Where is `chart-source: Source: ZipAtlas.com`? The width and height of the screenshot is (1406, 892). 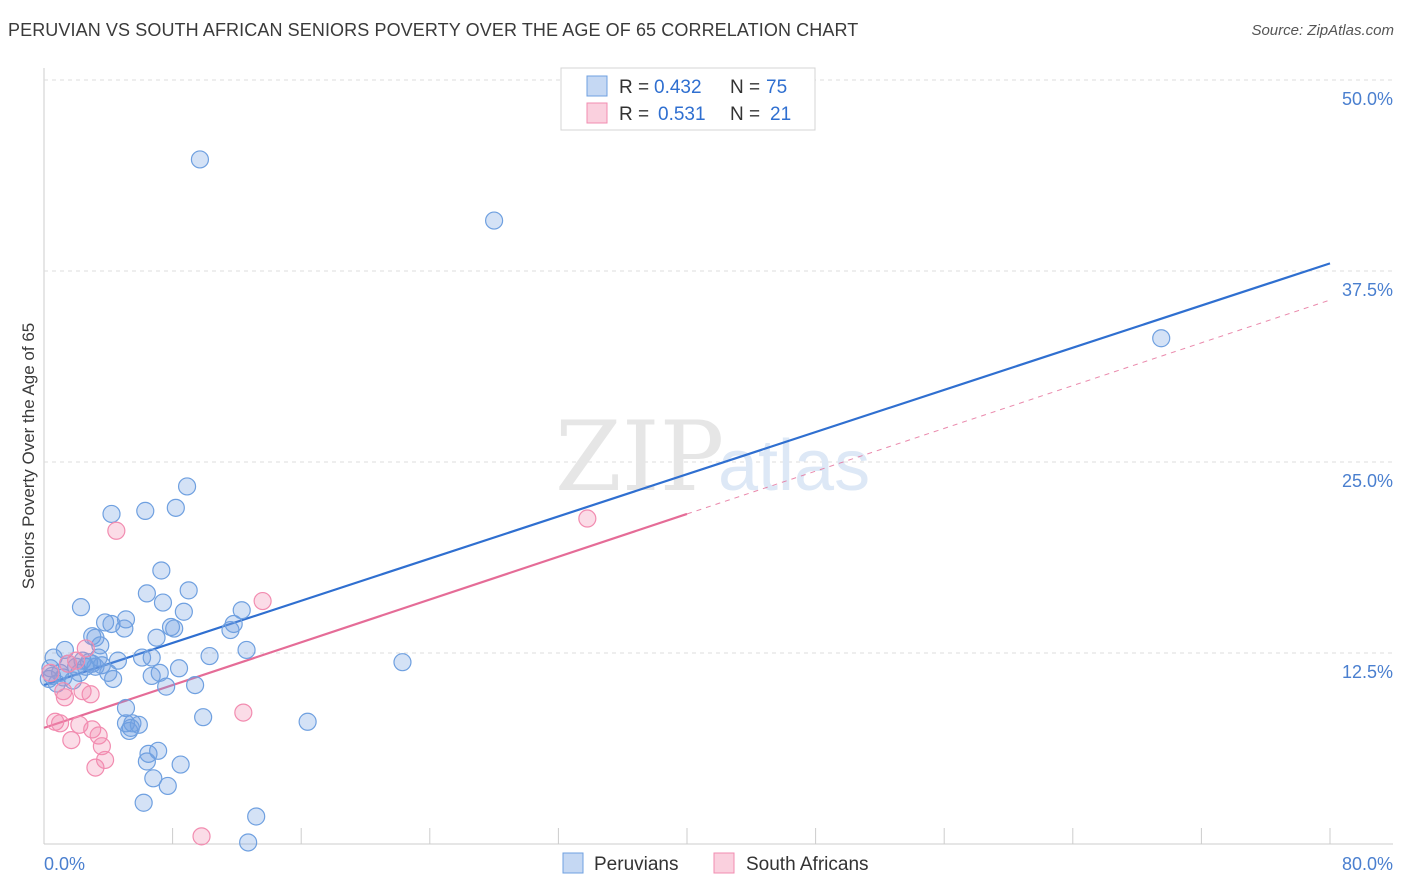 chart-source: Source: ZipAtlas.com is located at coordinates (1322, 30).